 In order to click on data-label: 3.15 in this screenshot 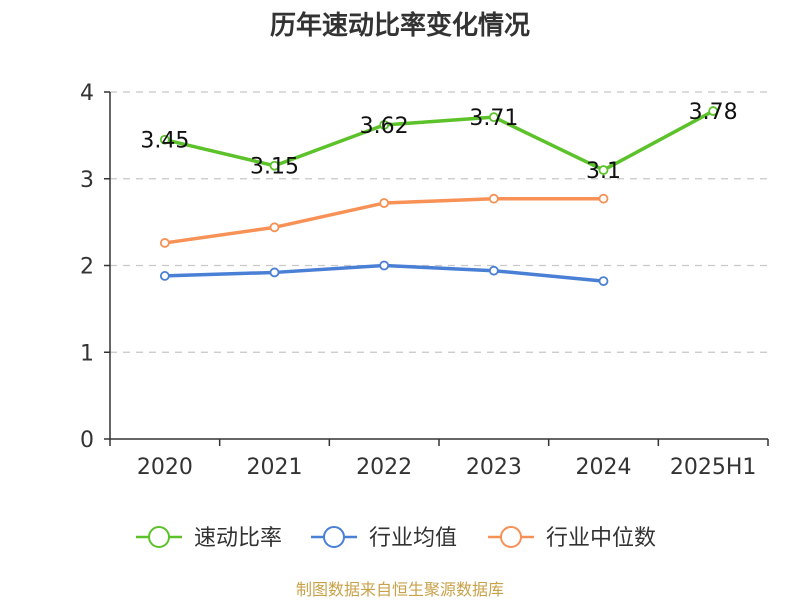, I will do `click(274, 167)`.